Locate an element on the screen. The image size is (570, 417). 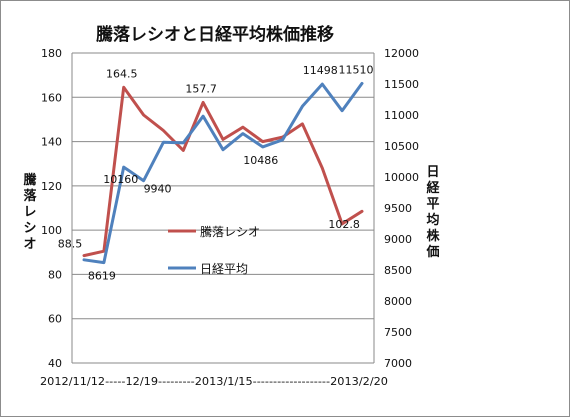
data-label: 11498 is located at coordinates (320, 70).